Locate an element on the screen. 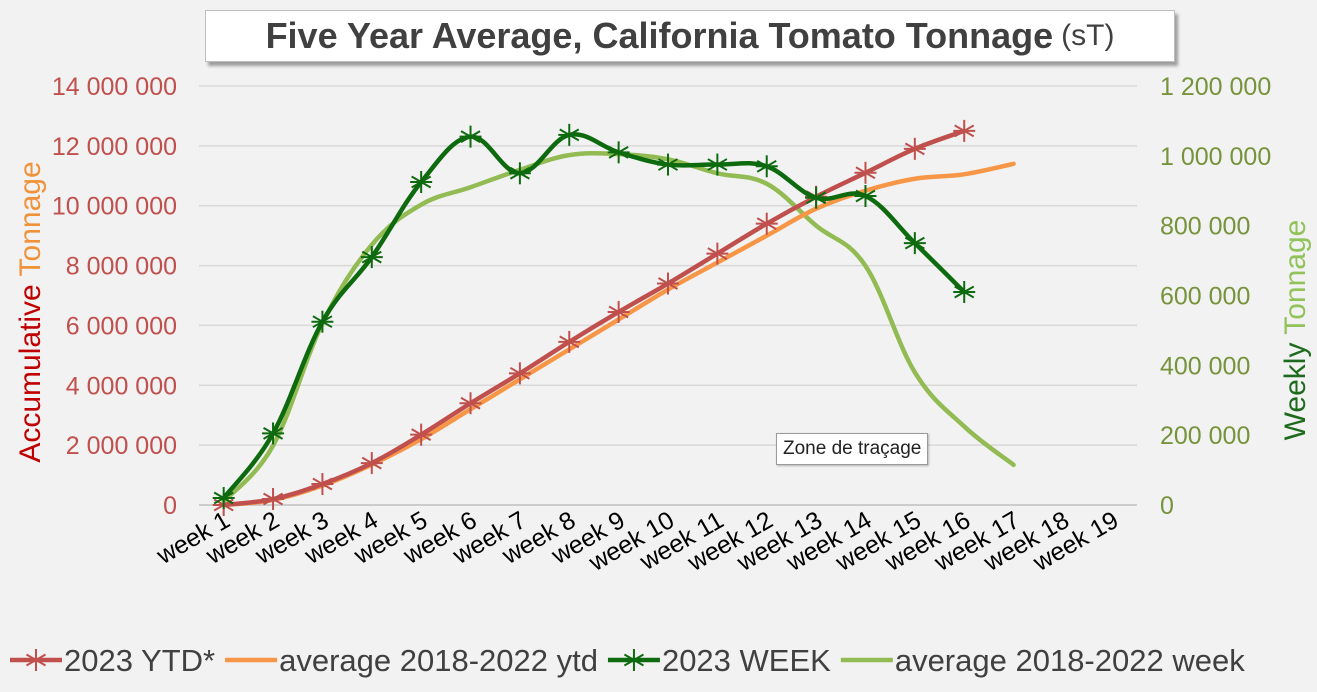 The width and height of the screenshot is (1317, 692). axis-title-part: Accumulative is located at coordinates (30, 369).